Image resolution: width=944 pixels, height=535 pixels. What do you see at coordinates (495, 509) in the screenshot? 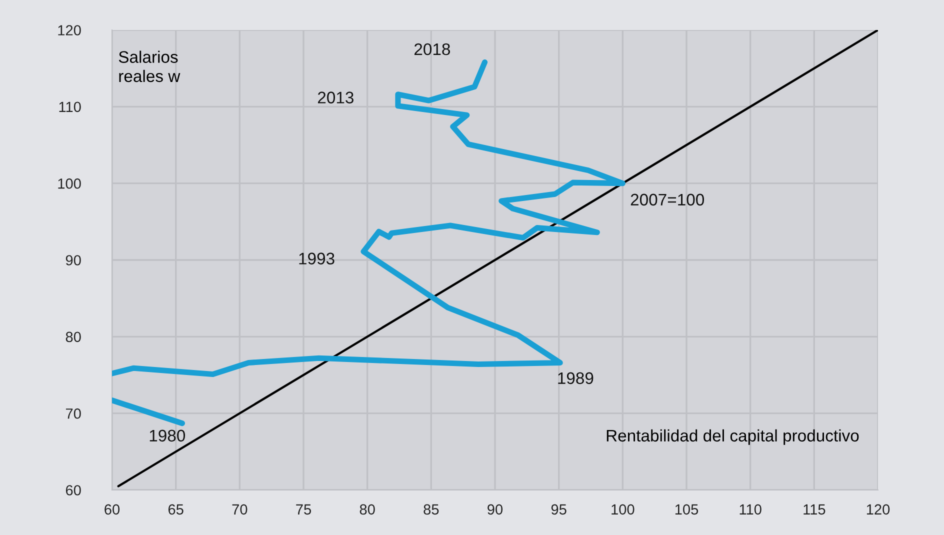
I see `x-tick-label: 90` at bounding box center [495, 509].